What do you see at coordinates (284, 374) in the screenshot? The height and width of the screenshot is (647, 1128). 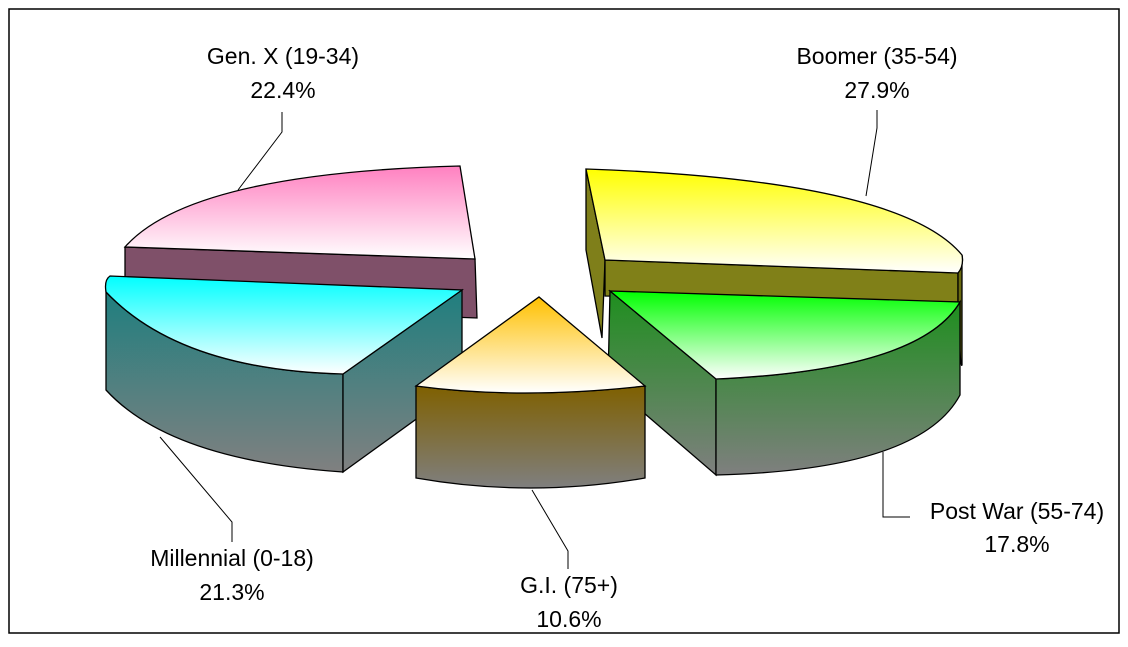 I see `slice-millennial` at bounding box center [284, 374].